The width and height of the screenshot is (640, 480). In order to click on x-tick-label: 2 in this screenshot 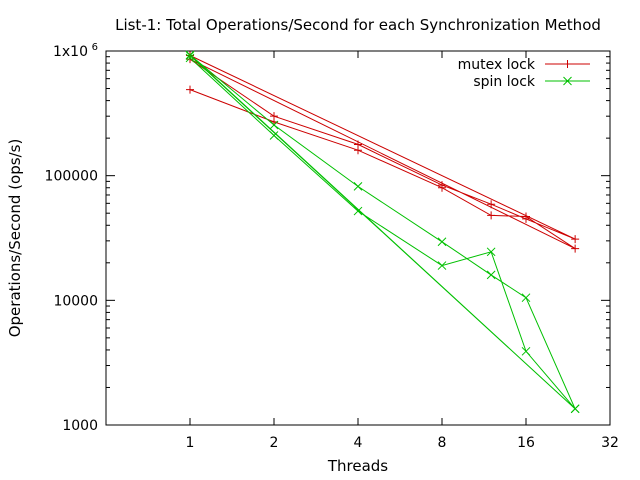, I will do `click(274, 443)`.